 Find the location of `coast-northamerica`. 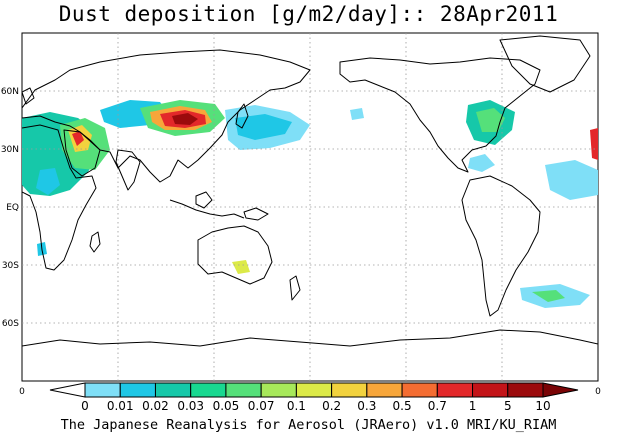

coast-northamerica is located at coordinates (440, 115).